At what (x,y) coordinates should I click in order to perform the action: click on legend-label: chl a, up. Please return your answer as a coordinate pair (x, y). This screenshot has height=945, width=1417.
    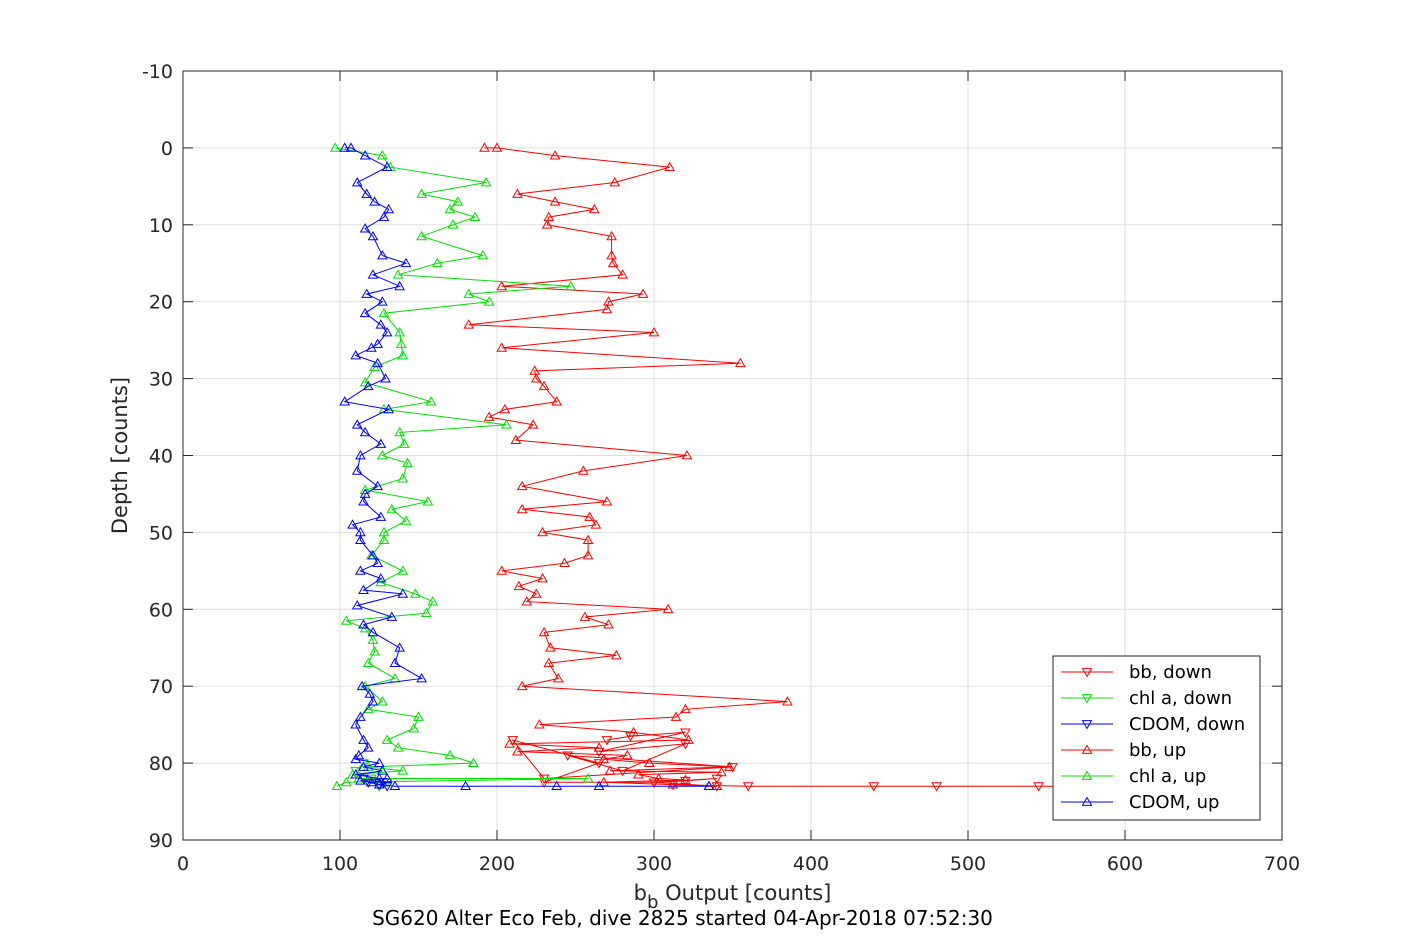
    Looking at the image, I should click on (1167, 776).